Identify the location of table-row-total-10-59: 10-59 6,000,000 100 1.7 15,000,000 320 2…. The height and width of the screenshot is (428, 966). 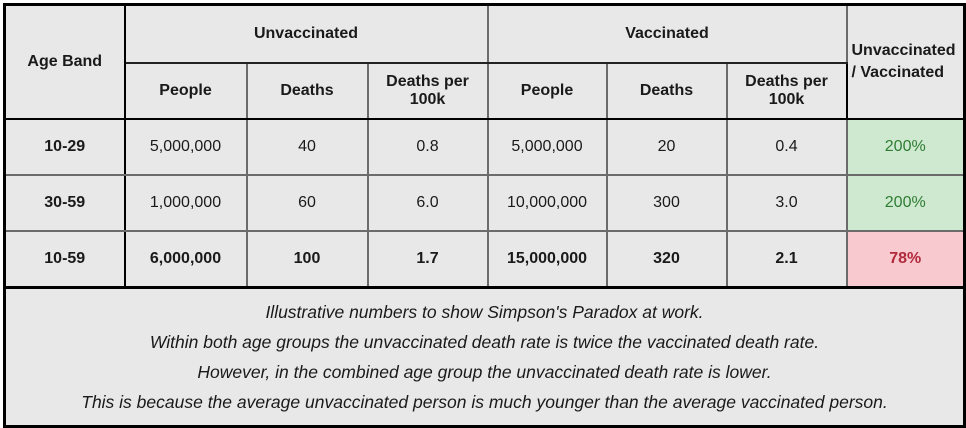
(484, 259).